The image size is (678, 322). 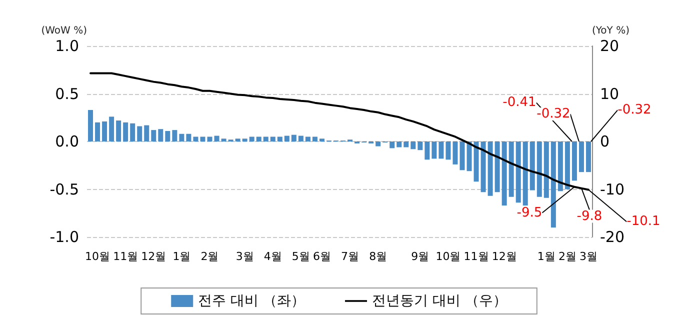 I want to click on data-label: -10.1, so click(x=643, y=222).